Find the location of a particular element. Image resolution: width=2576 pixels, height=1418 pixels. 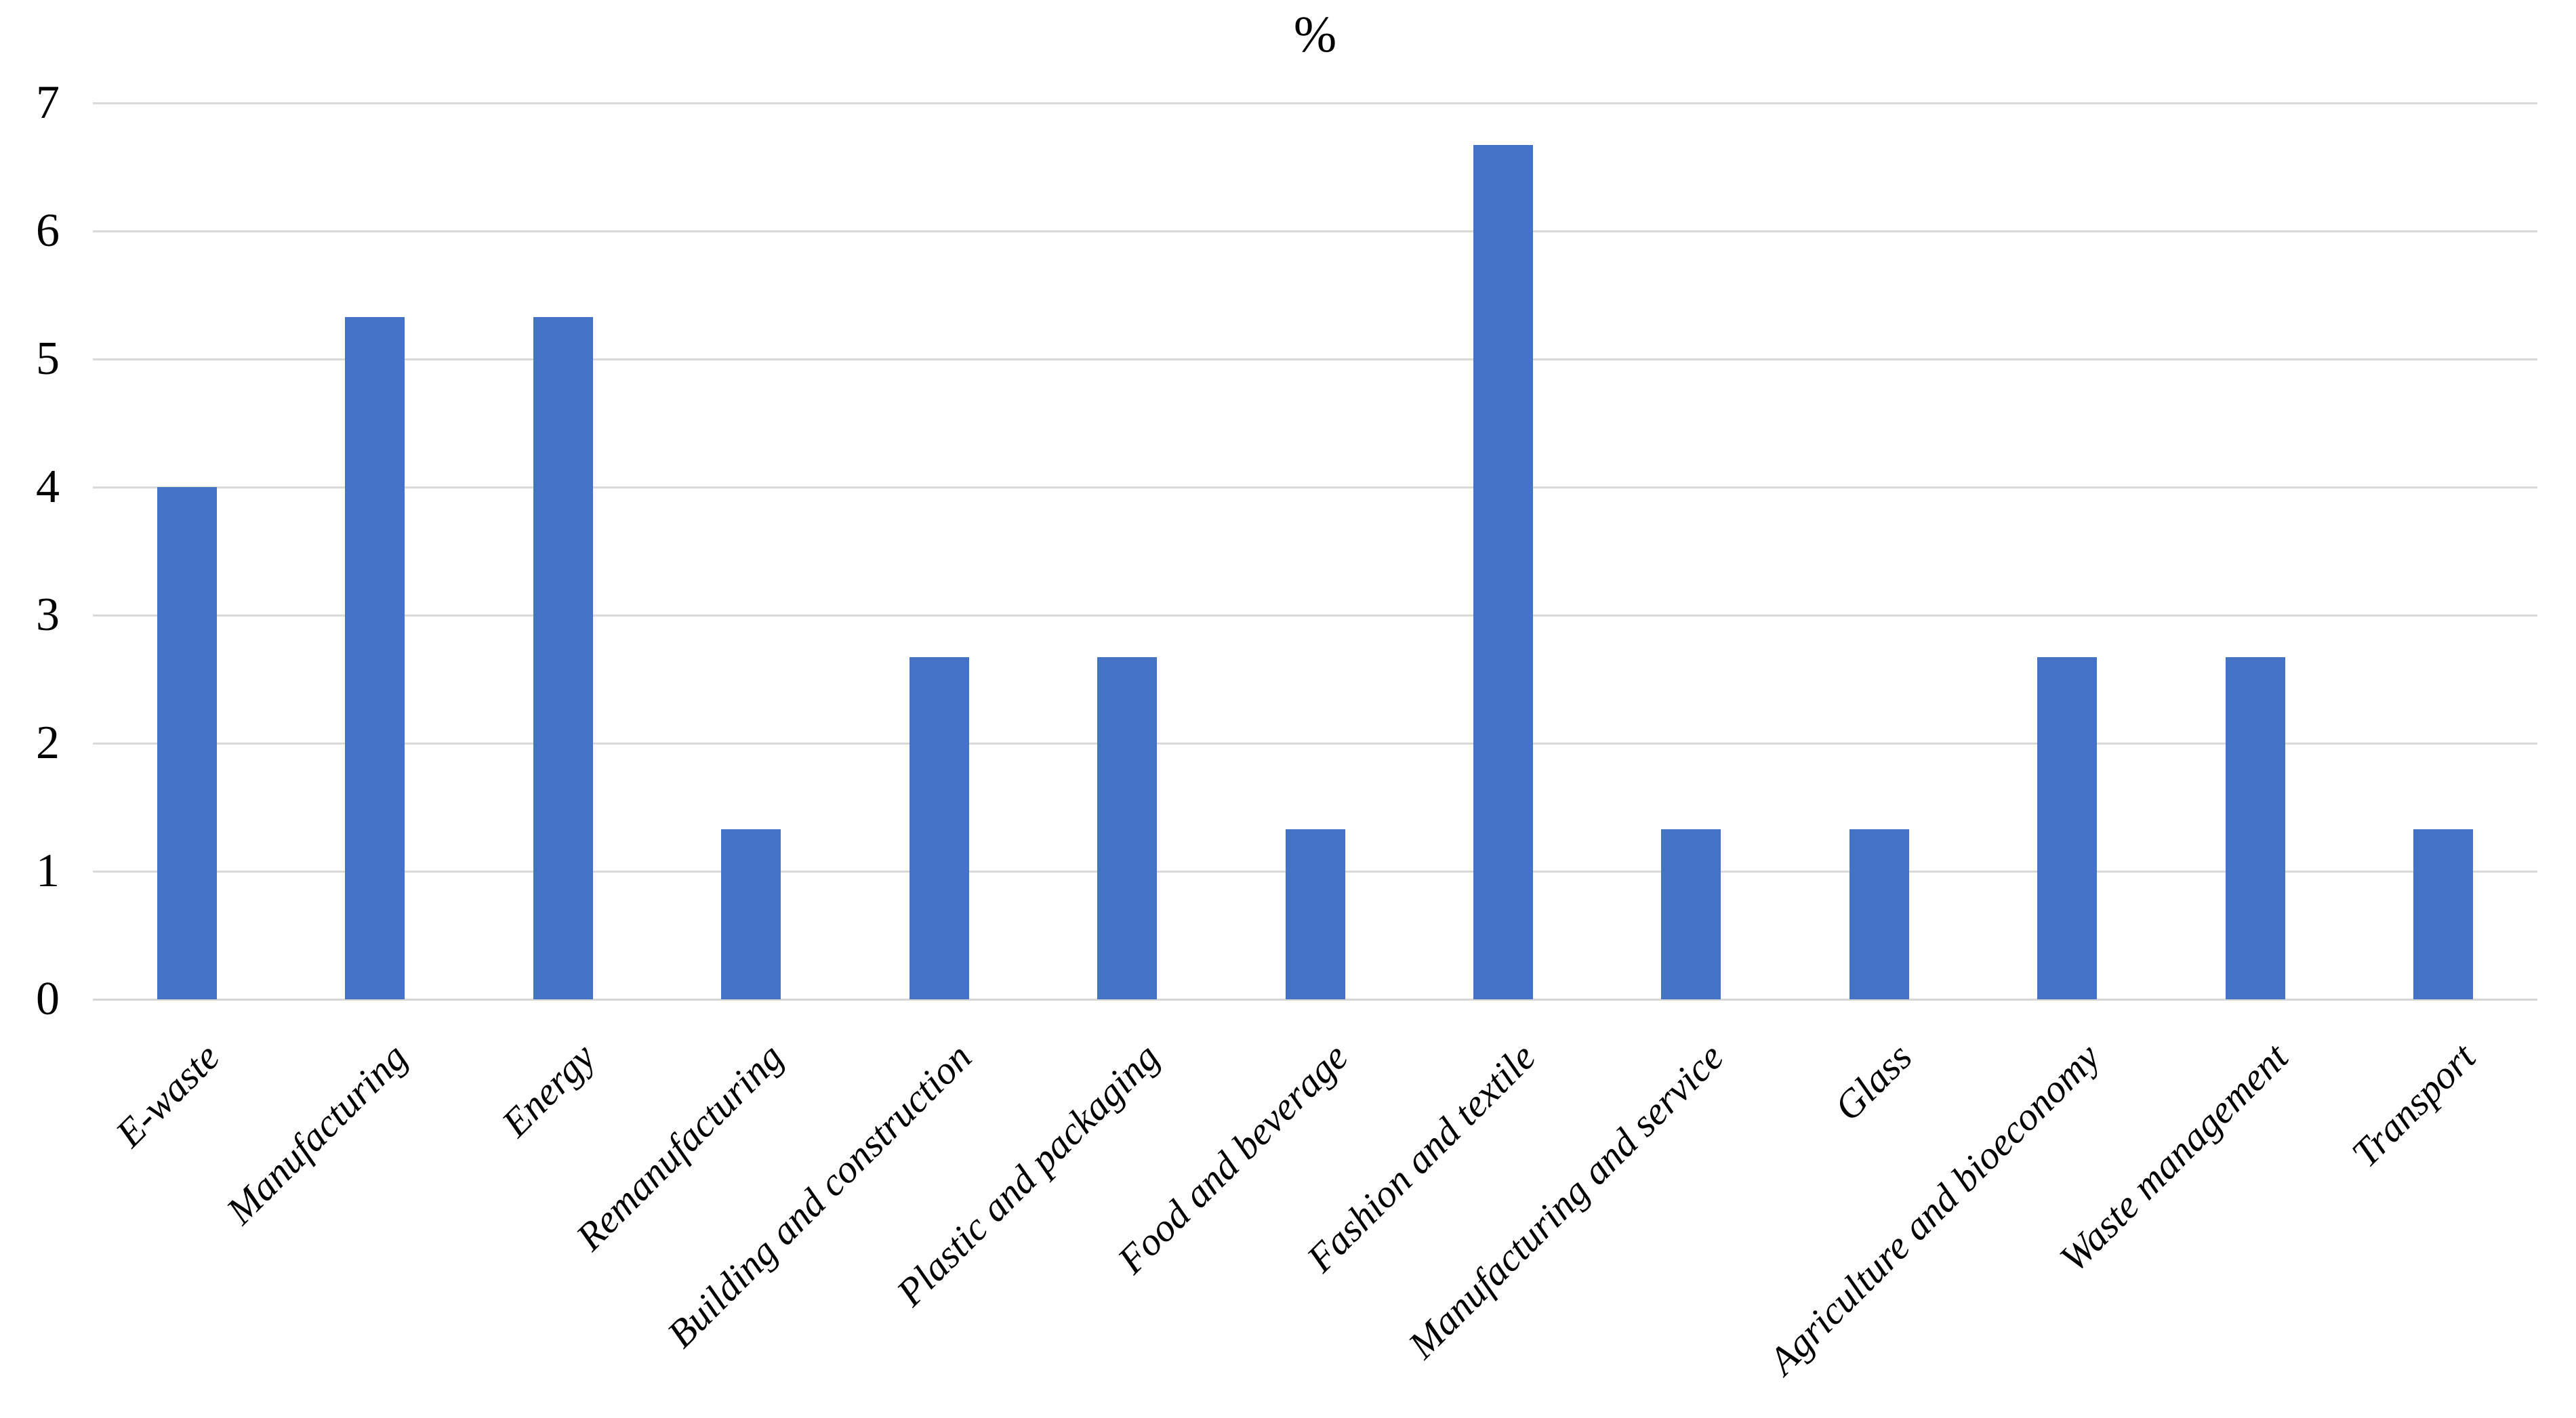

x-axis-category-label-building-and-construction: Building and construction is located at coordinates (819, 1196).